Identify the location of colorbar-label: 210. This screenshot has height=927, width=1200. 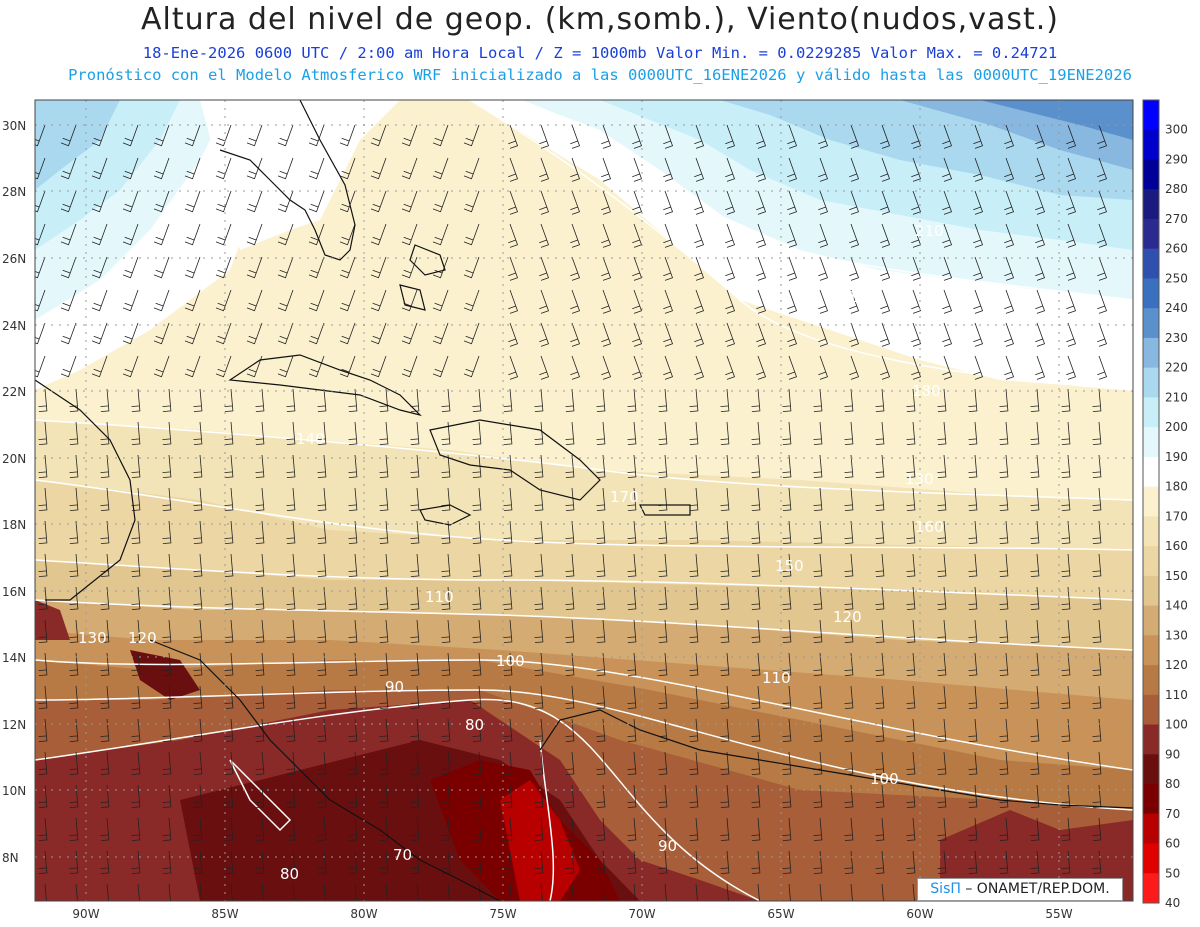
(1176, 397).